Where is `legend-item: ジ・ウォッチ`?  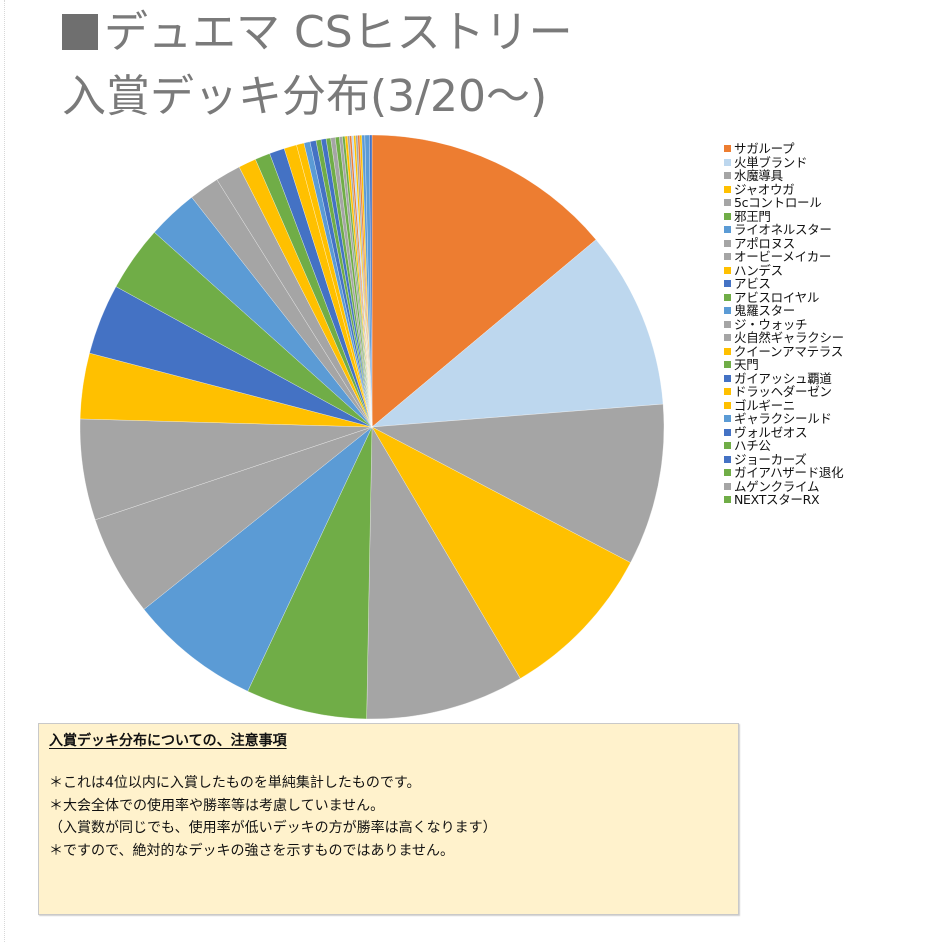
legend-item: ジ・ウォッチ is located at coordinates (784, 324).